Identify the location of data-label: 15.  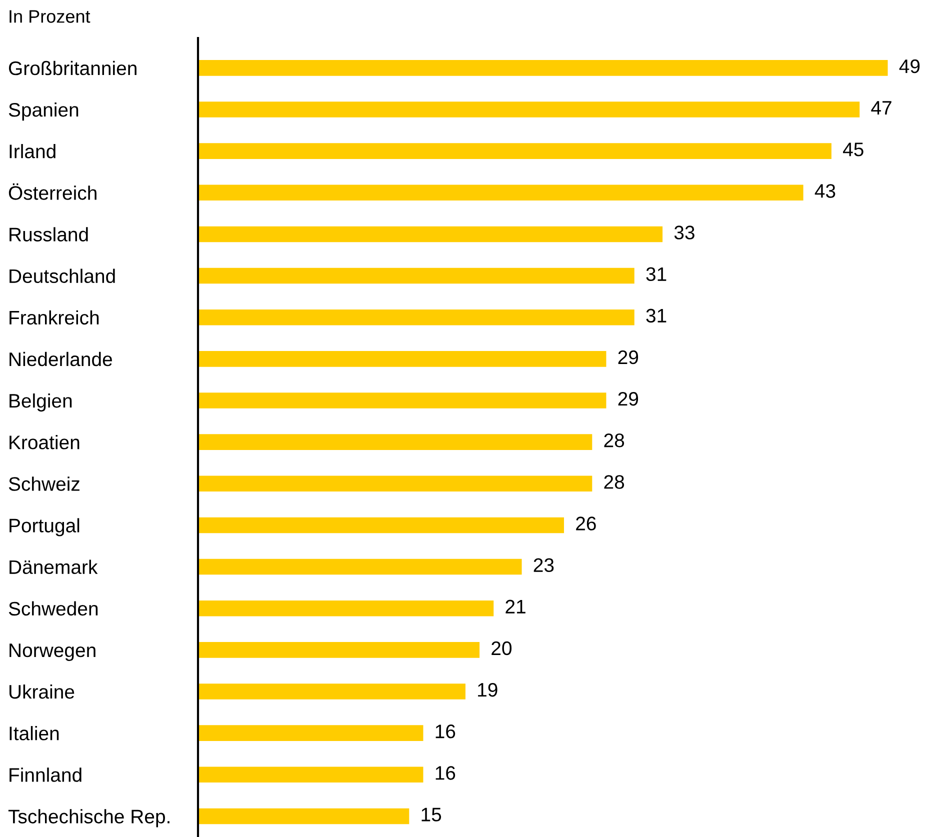
(432, 815).